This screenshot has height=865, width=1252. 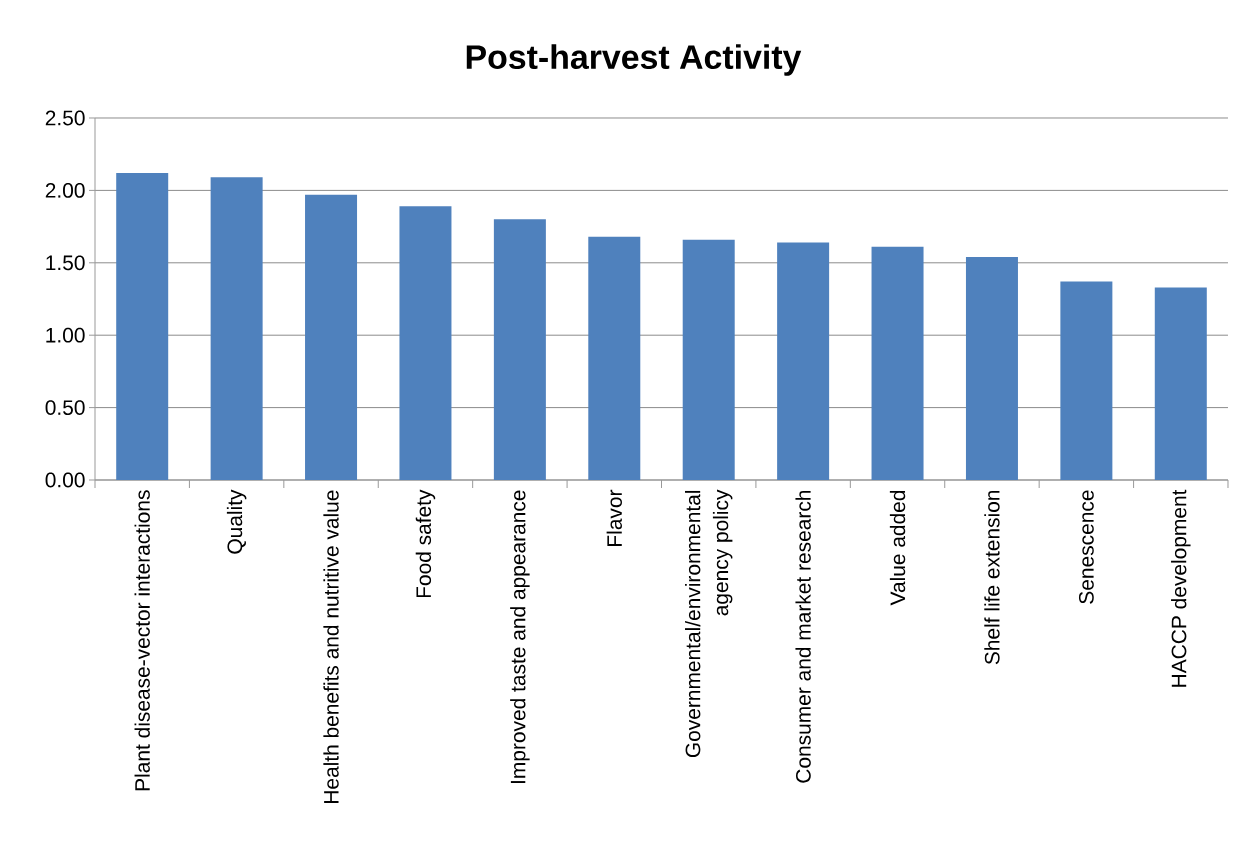 I want to click on x-tick-label: Food safety, so click(x=425, y=543).